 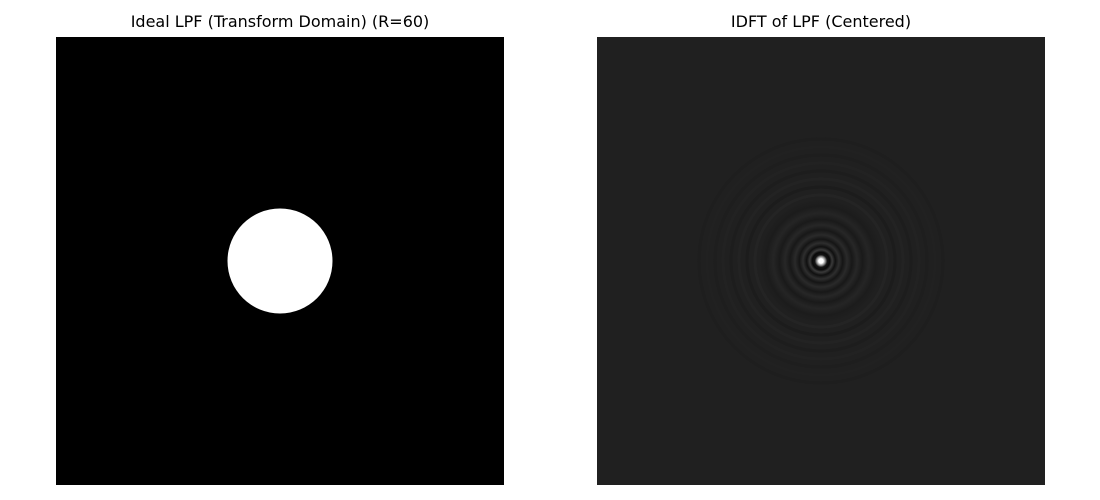 I want to click on chart-title-lpf: Ideal LPF (Transform Domain) (R=60), so click(x=280, y=22).